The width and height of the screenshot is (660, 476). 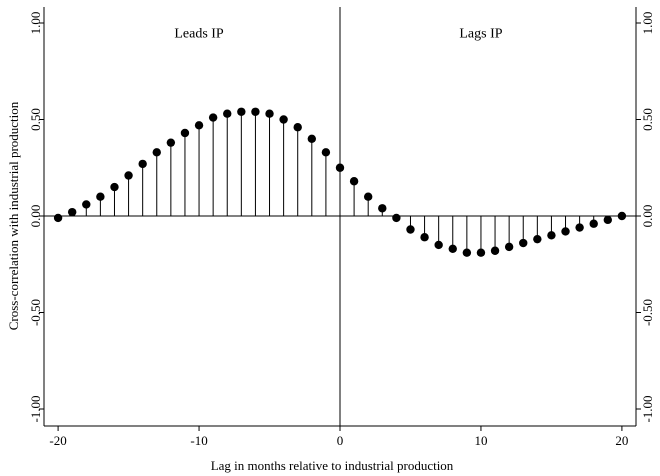 What do you see at coordinates (621, 440) in the screenshot?
I see `x-tick-label: 20` at bounding box center [621, 440].